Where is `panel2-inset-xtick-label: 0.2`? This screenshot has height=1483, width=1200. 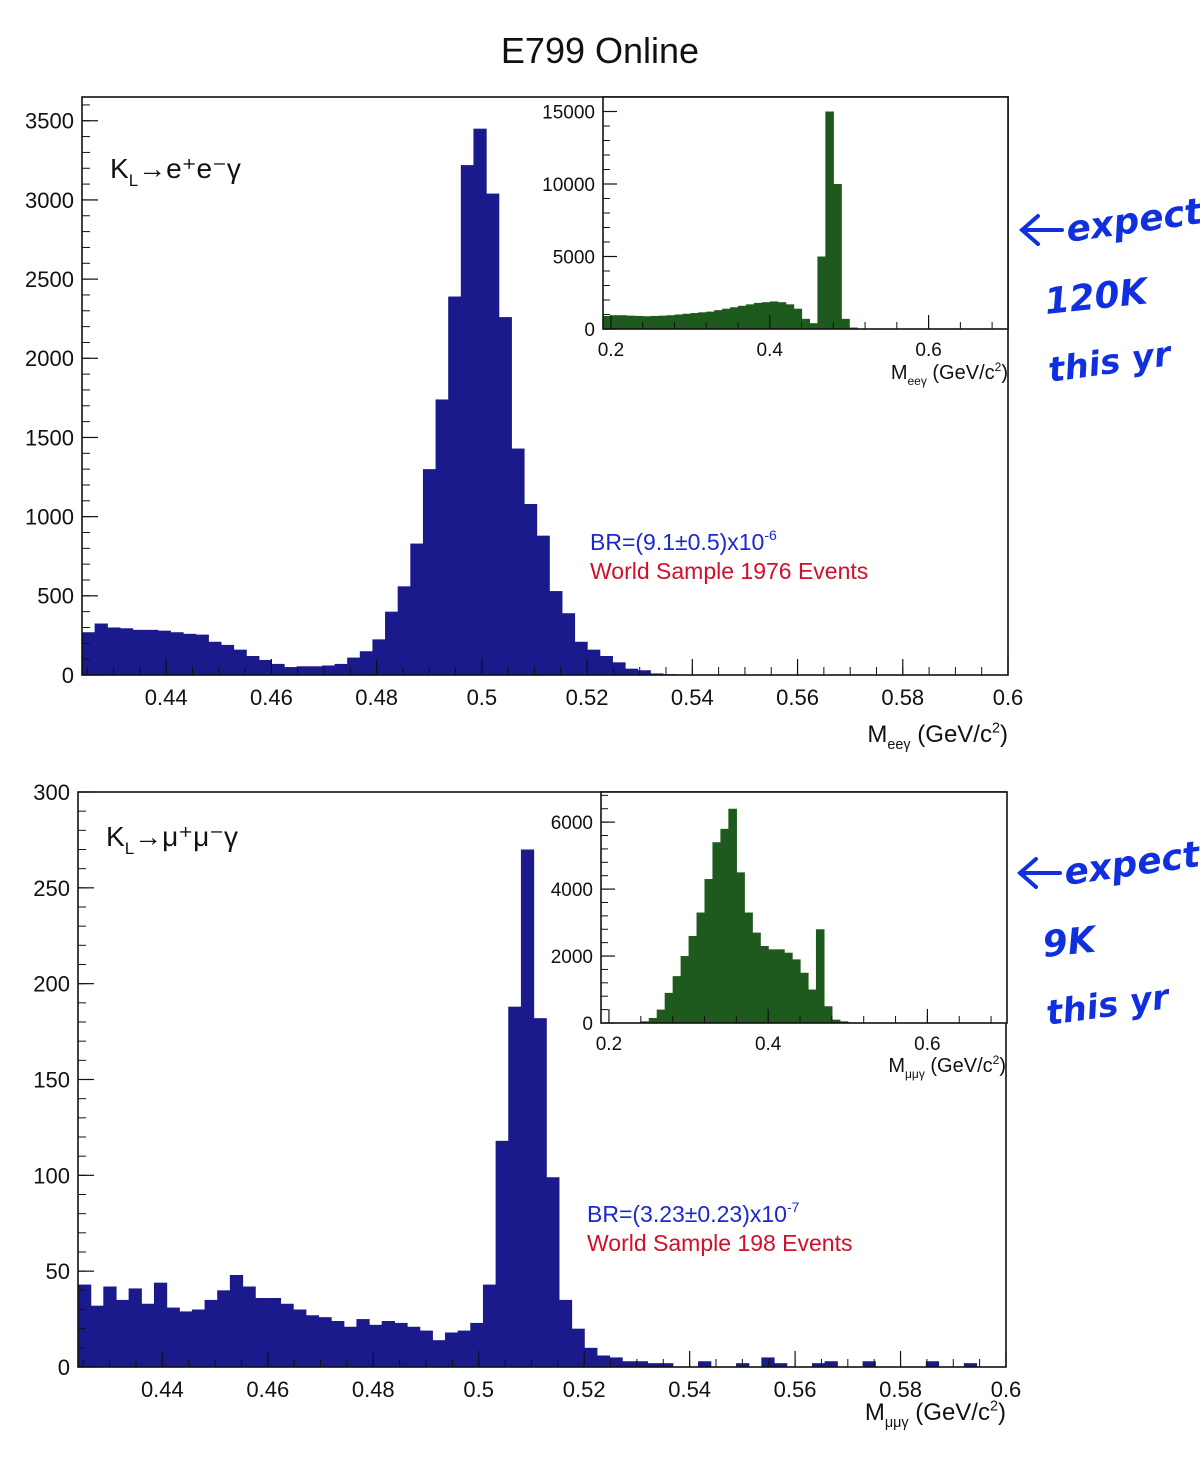
panel2-inset-xtick-label: 0.2 is located at coordinates (609, 1044).